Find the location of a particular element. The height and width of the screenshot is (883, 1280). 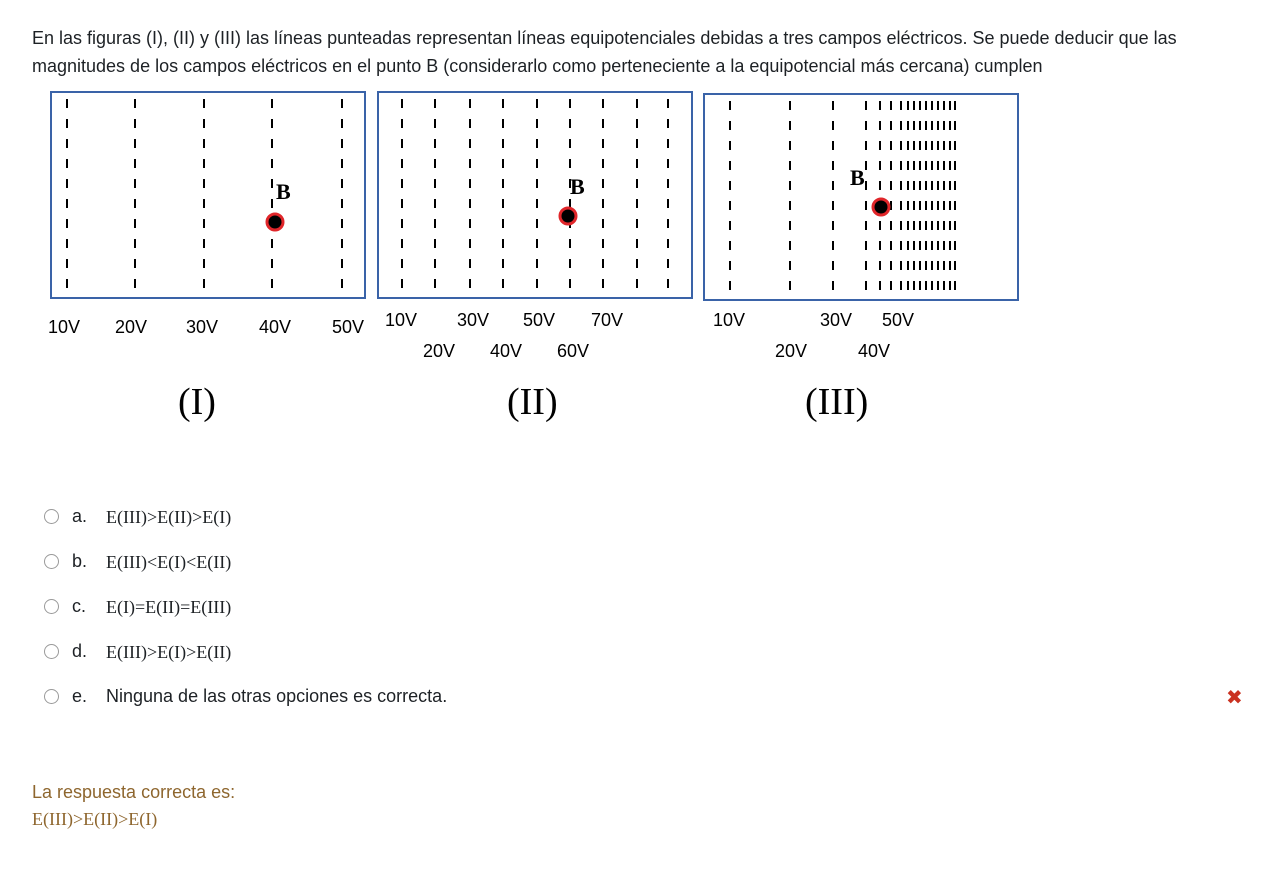

point-b-label-2: B is located at coordinates (577, 186).